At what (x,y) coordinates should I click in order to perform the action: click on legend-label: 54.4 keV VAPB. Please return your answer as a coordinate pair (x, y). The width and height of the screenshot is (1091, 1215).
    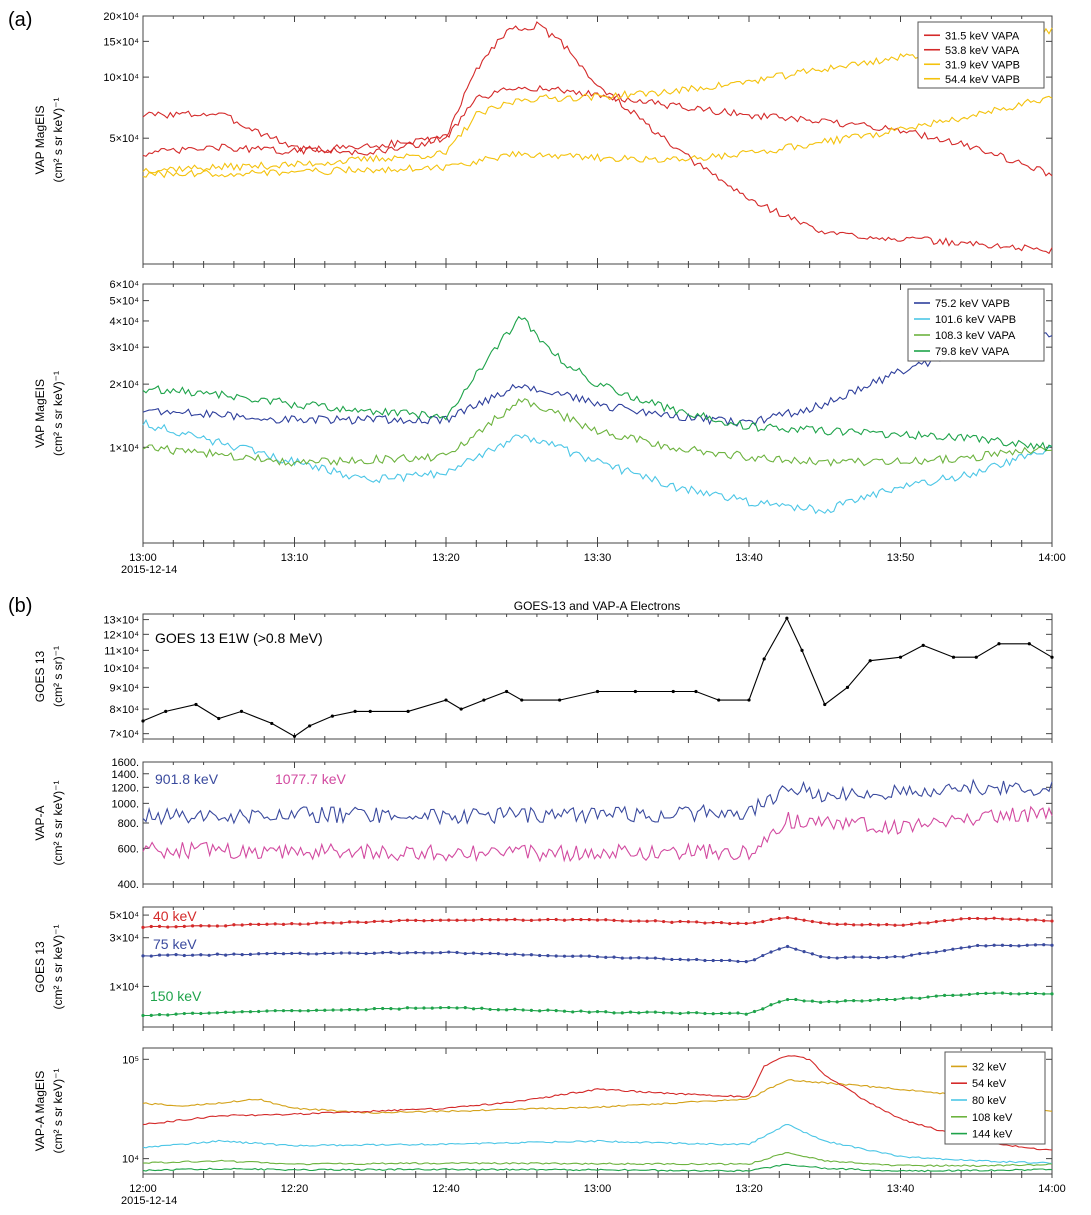
    Looking at the image, I should click on (982, 80).